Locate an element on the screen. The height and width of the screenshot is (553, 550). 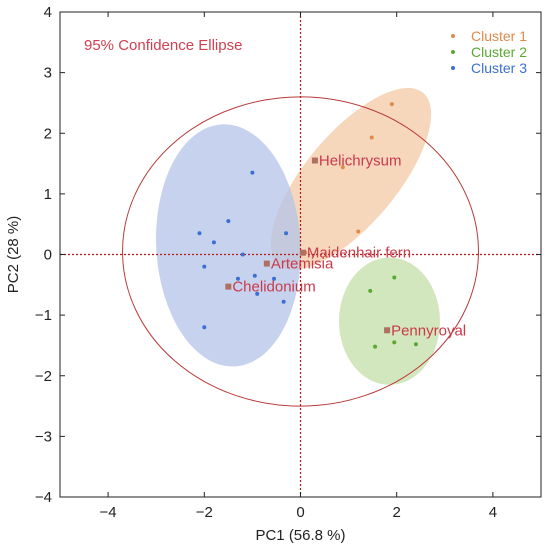
y-tick-label: −2 is located at coordinates (43, 376).